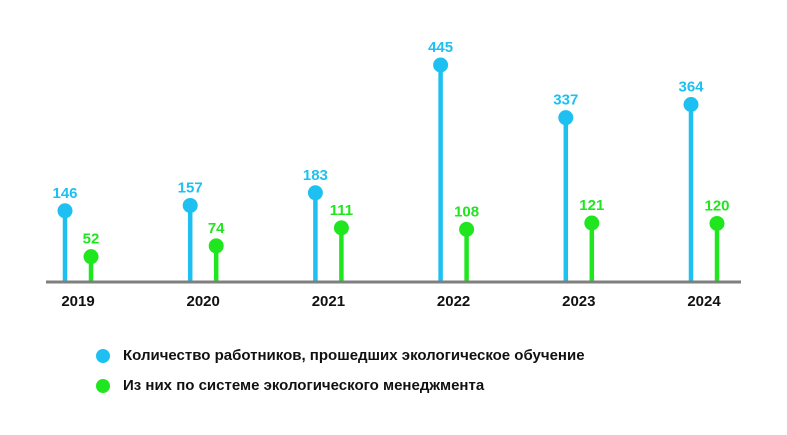  What do you see at coordinates (77, 301) in the screenshot?
I see `x-tick-label-2019: 2019` at bounding box center [77, 301].